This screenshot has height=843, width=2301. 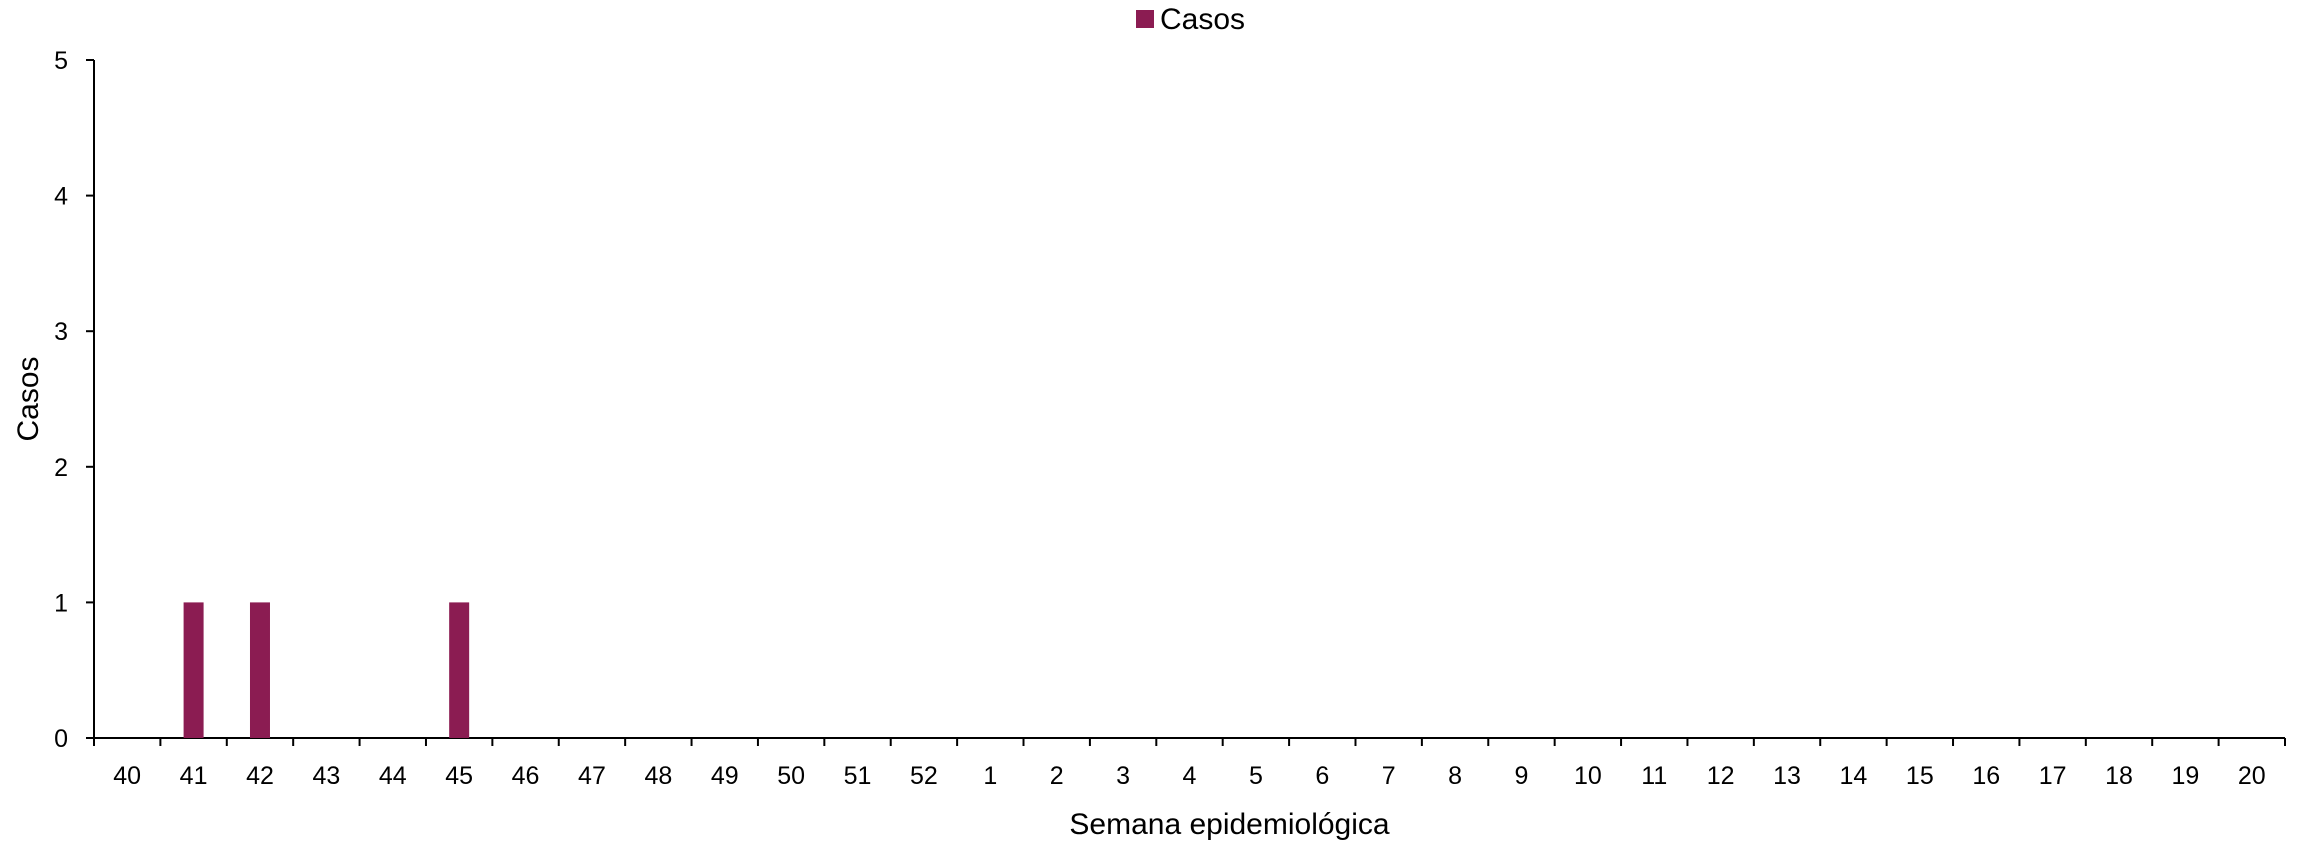 I want to click on x-tick-label: 3, so click(x=1123, y=776).